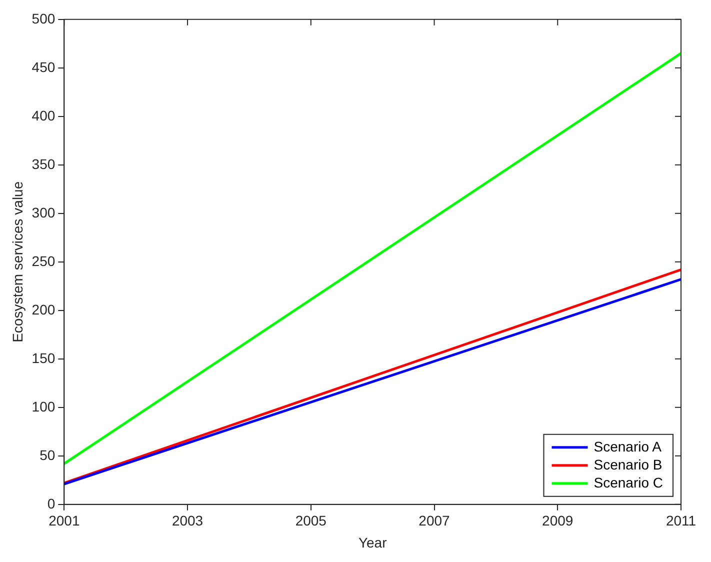 This screenshot has height=562, width=711. What do you see at coordinates (188, 520) in the screenshot?
I see `x-tick-label: 2003` at bounding box center [188, 520].